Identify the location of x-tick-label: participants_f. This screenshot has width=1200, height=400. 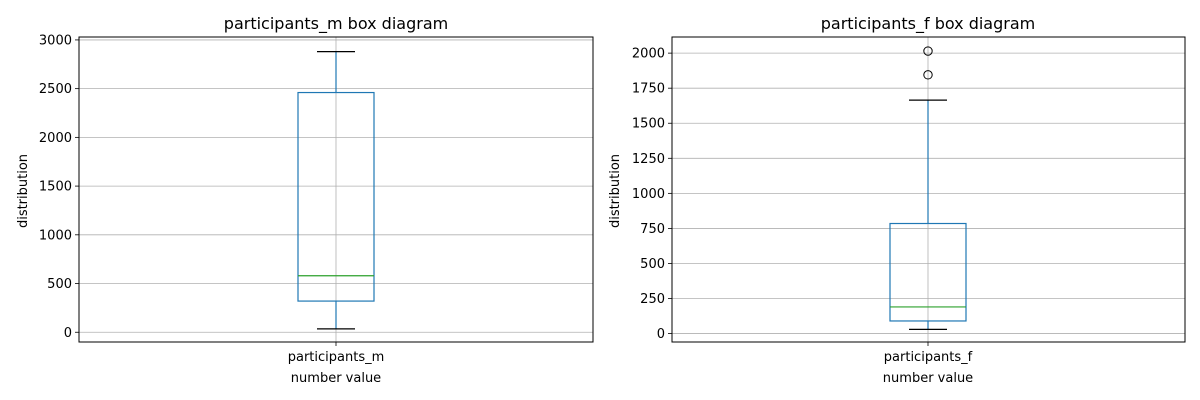
(928, 357).